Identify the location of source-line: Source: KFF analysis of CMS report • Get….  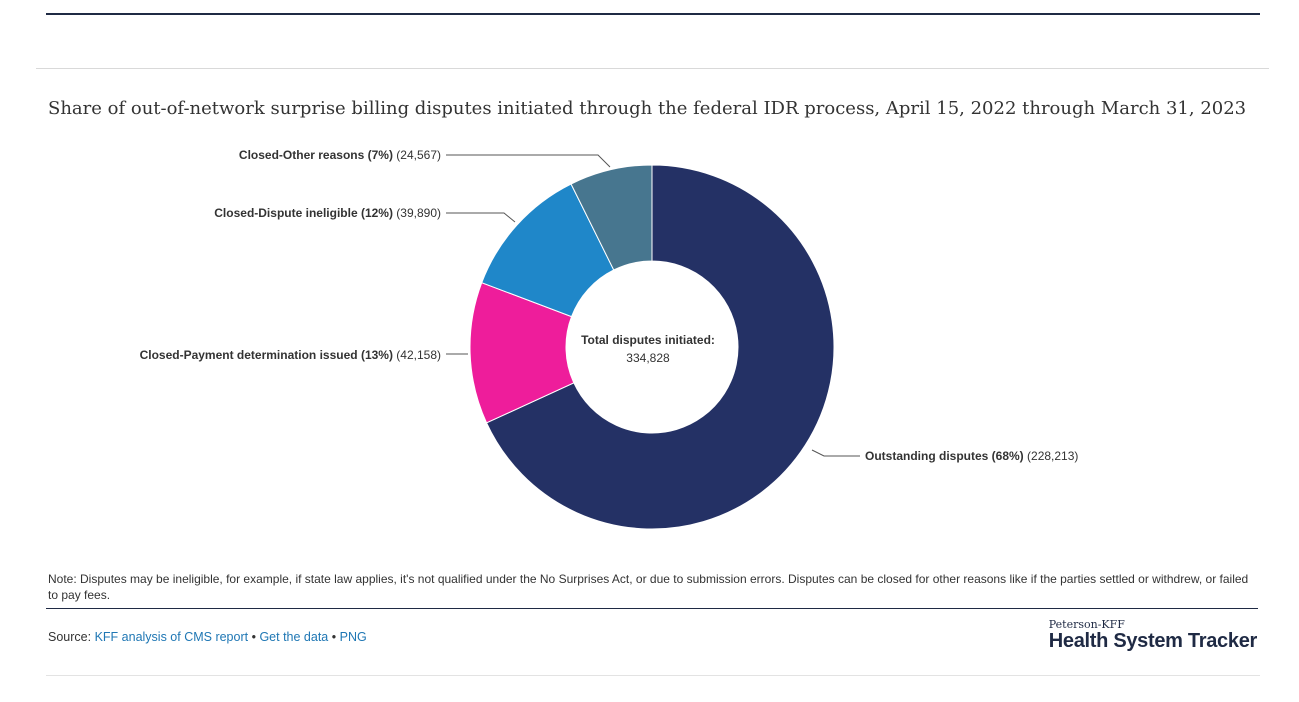
(207, 637).